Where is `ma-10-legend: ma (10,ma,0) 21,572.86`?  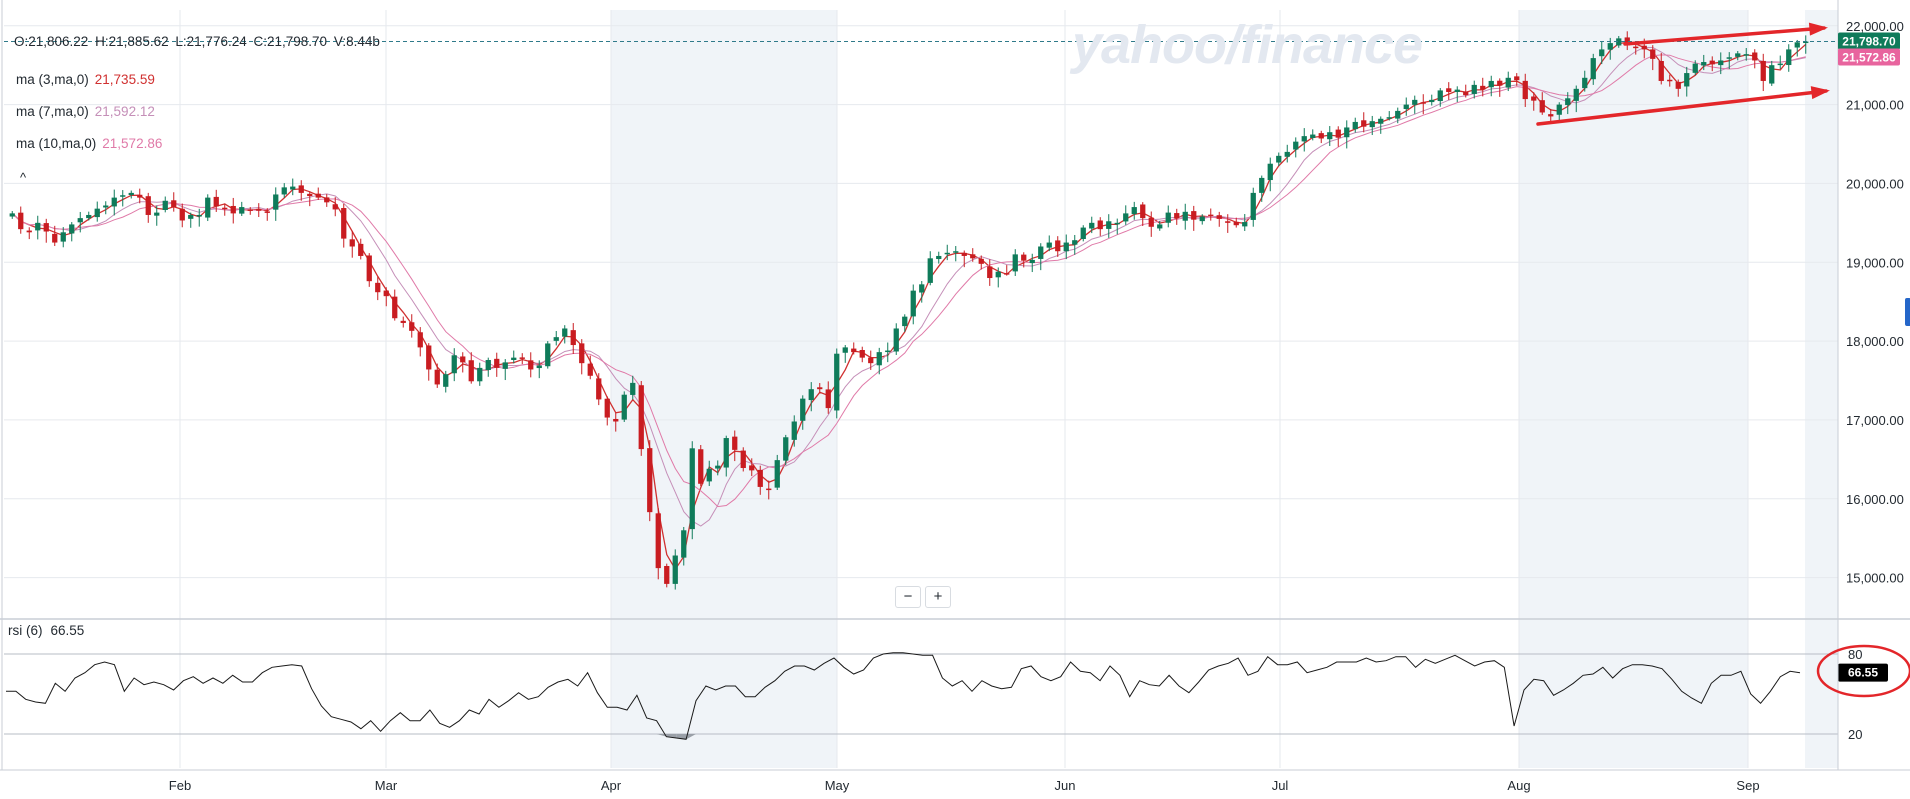 ma-10-legend: ma (10,ma,0) 21,572.86 is located at coordinates (89, 143).